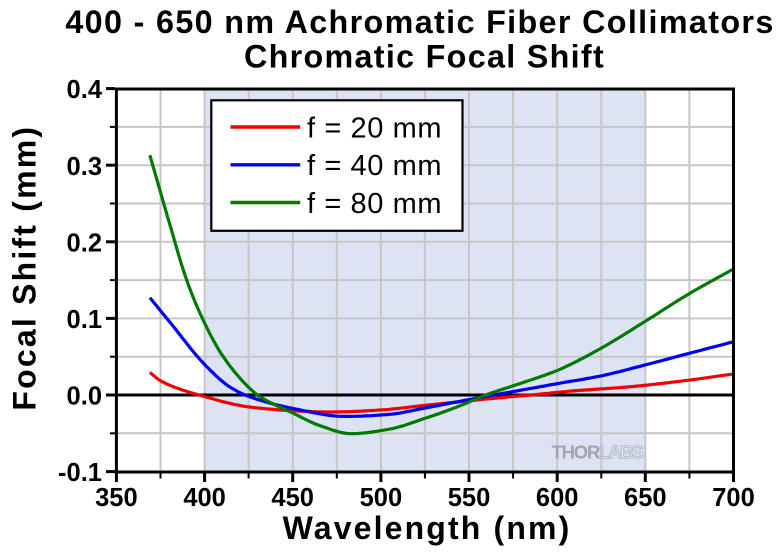  Describe the element at coordinates (84, 397) in the screenshot. I see `svg-text: 0.0` at that location.